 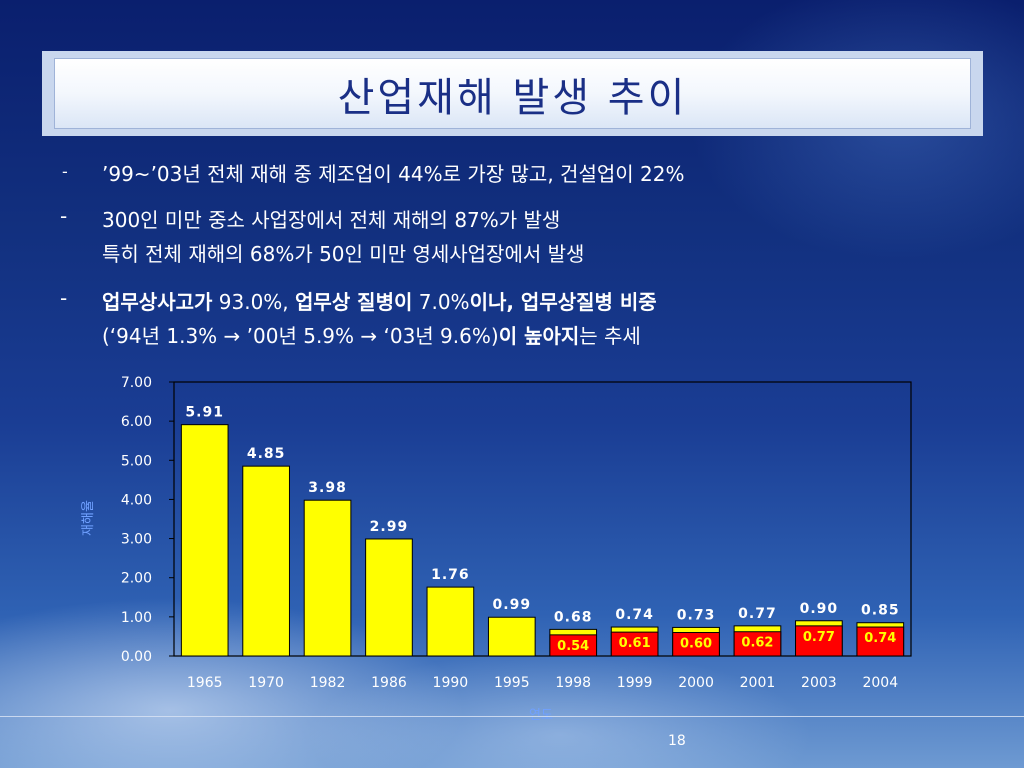 What do you see at coordinates (677, 741) in the screenshot?
I see `page-number: 18` at bounding box center [677, 741].